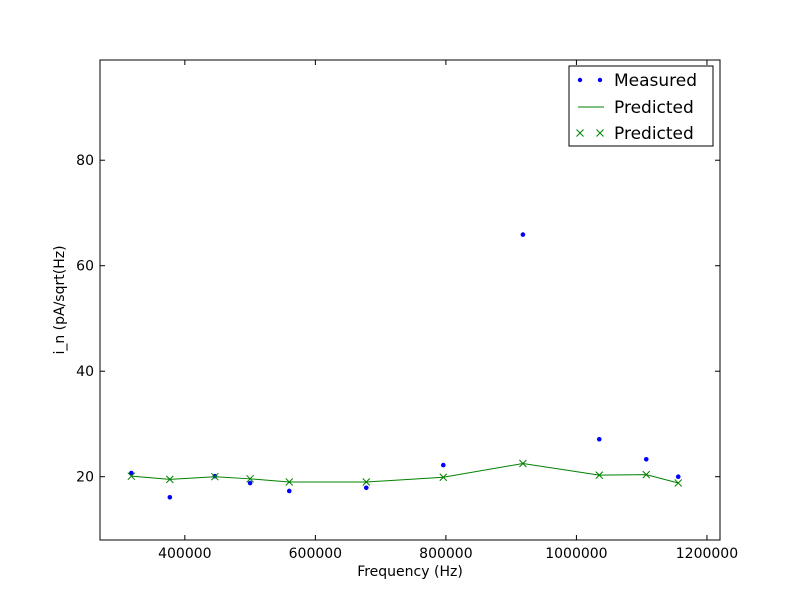 Image resolution: width=800 pixels, height=600 pixels. What do you see at coordinates (85, 161) in the screenshot?
I see `y-tick-label: 80` at bounding box center [85, 161].